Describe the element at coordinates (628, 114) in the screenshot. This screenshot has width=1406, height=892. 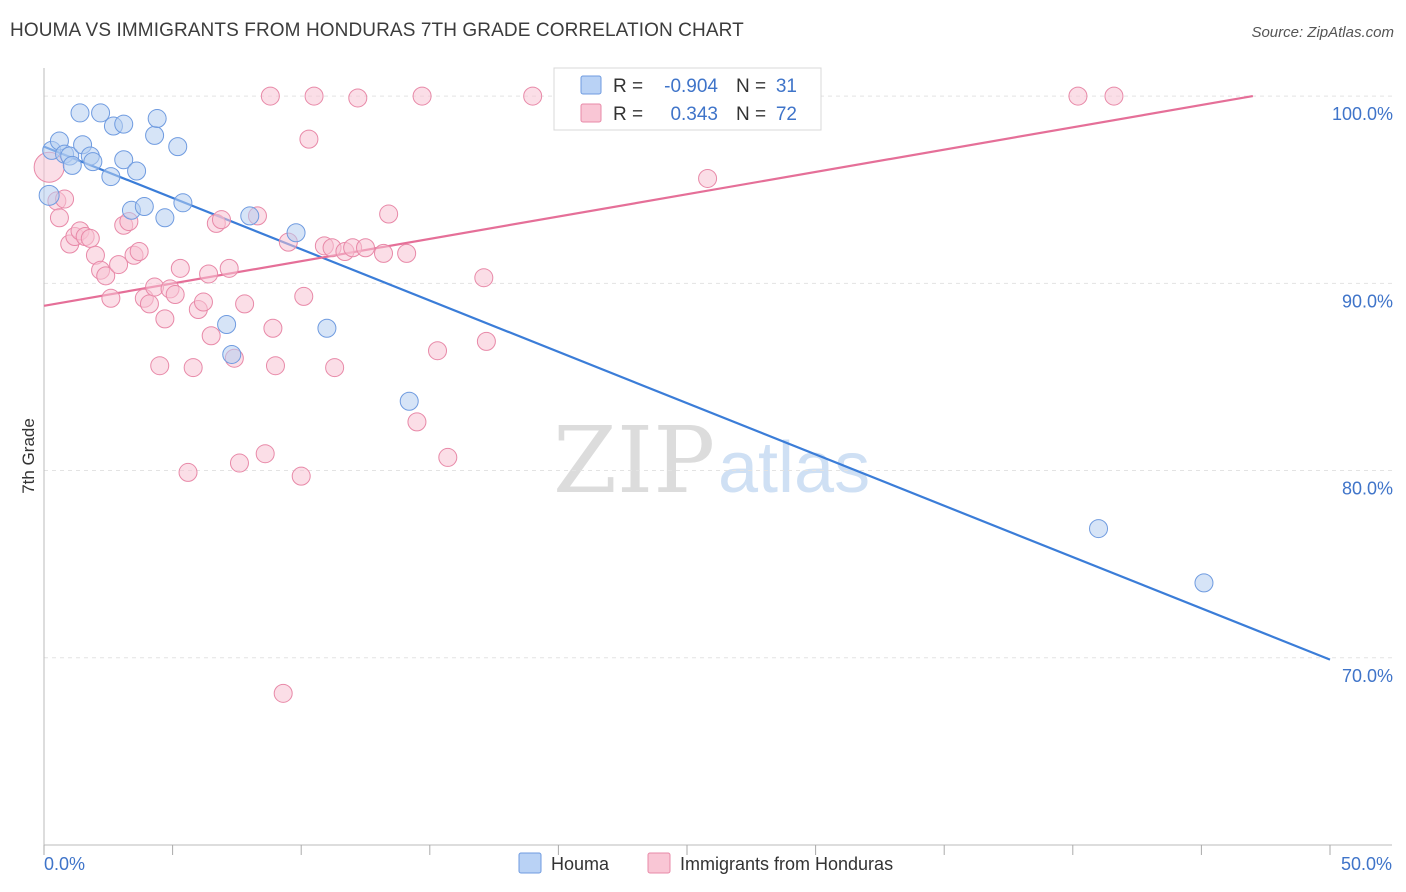
I see `legend-r-label-honduras: R =` at that location.